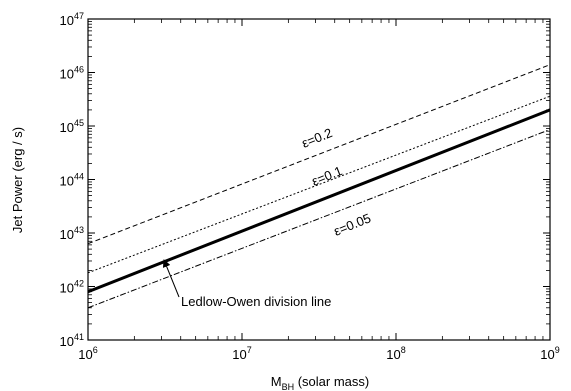  What do you see at coordinates (79, 337) in the screenshot?
I see `y-tick-exponent: 41` at bounding box center [79, 337].